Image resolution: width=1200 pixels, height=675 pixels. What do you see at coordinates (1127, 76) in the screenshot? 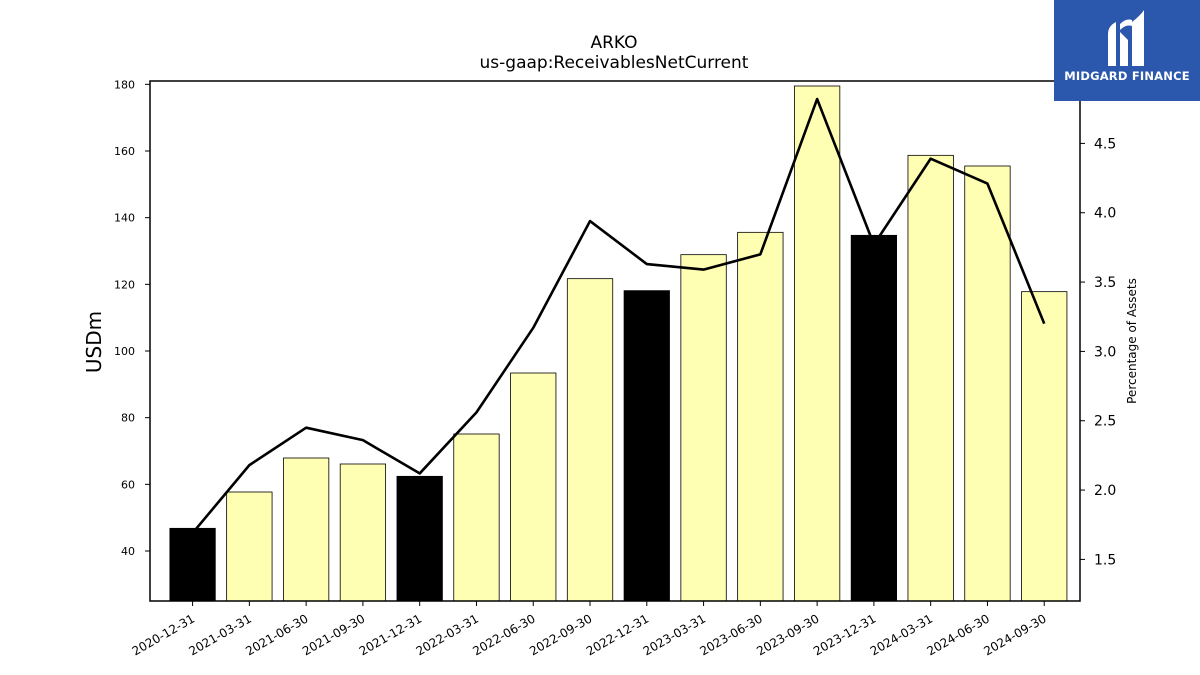
I see `logo-text: MIDGARD FINANCE` at bounding box center [1127, 76].